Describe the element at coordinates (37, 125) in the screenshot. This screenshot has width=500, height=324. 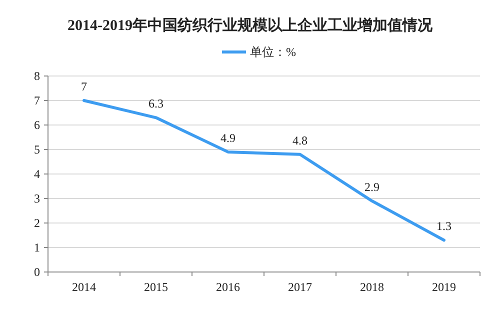
I see `y-tick-label: 6` at that location.